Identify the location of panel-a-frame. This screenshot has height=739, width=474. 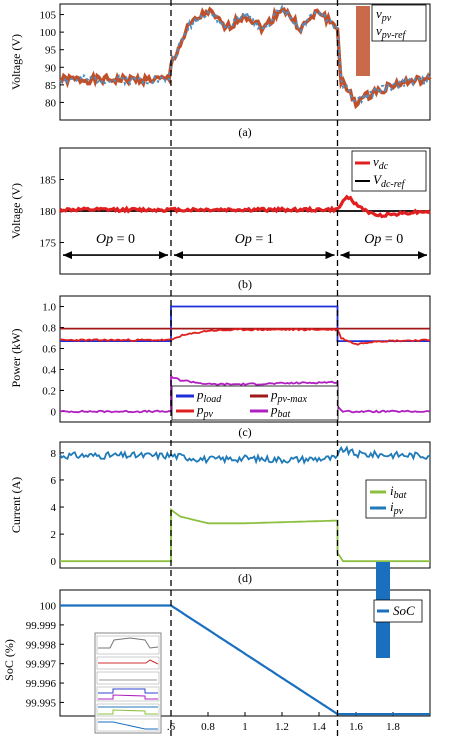
(245, 62).